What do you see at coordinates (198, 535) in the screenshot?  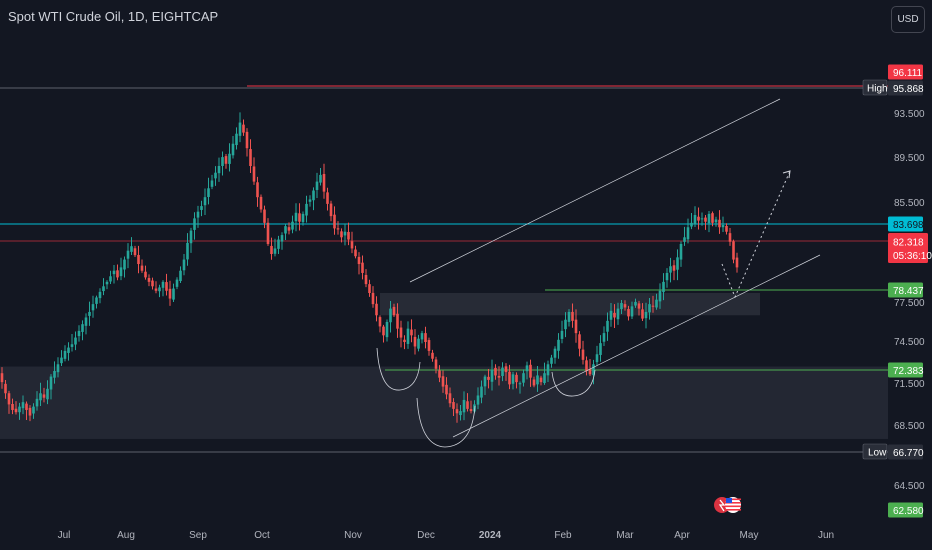 I see `time-tick-label: Sep` at bounding box center [198, 535].